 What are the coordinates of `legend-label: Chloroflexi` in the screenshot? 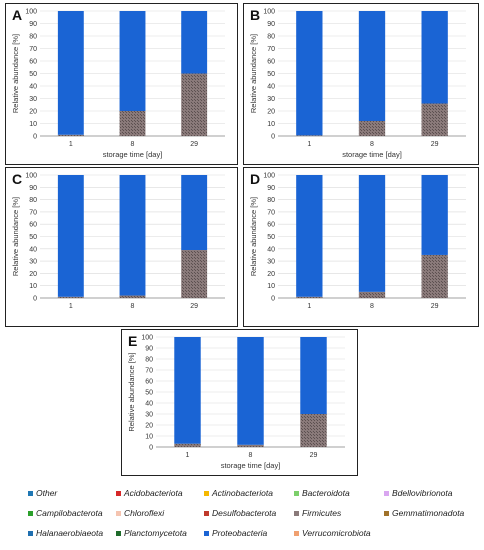 It's located at (144, 513).